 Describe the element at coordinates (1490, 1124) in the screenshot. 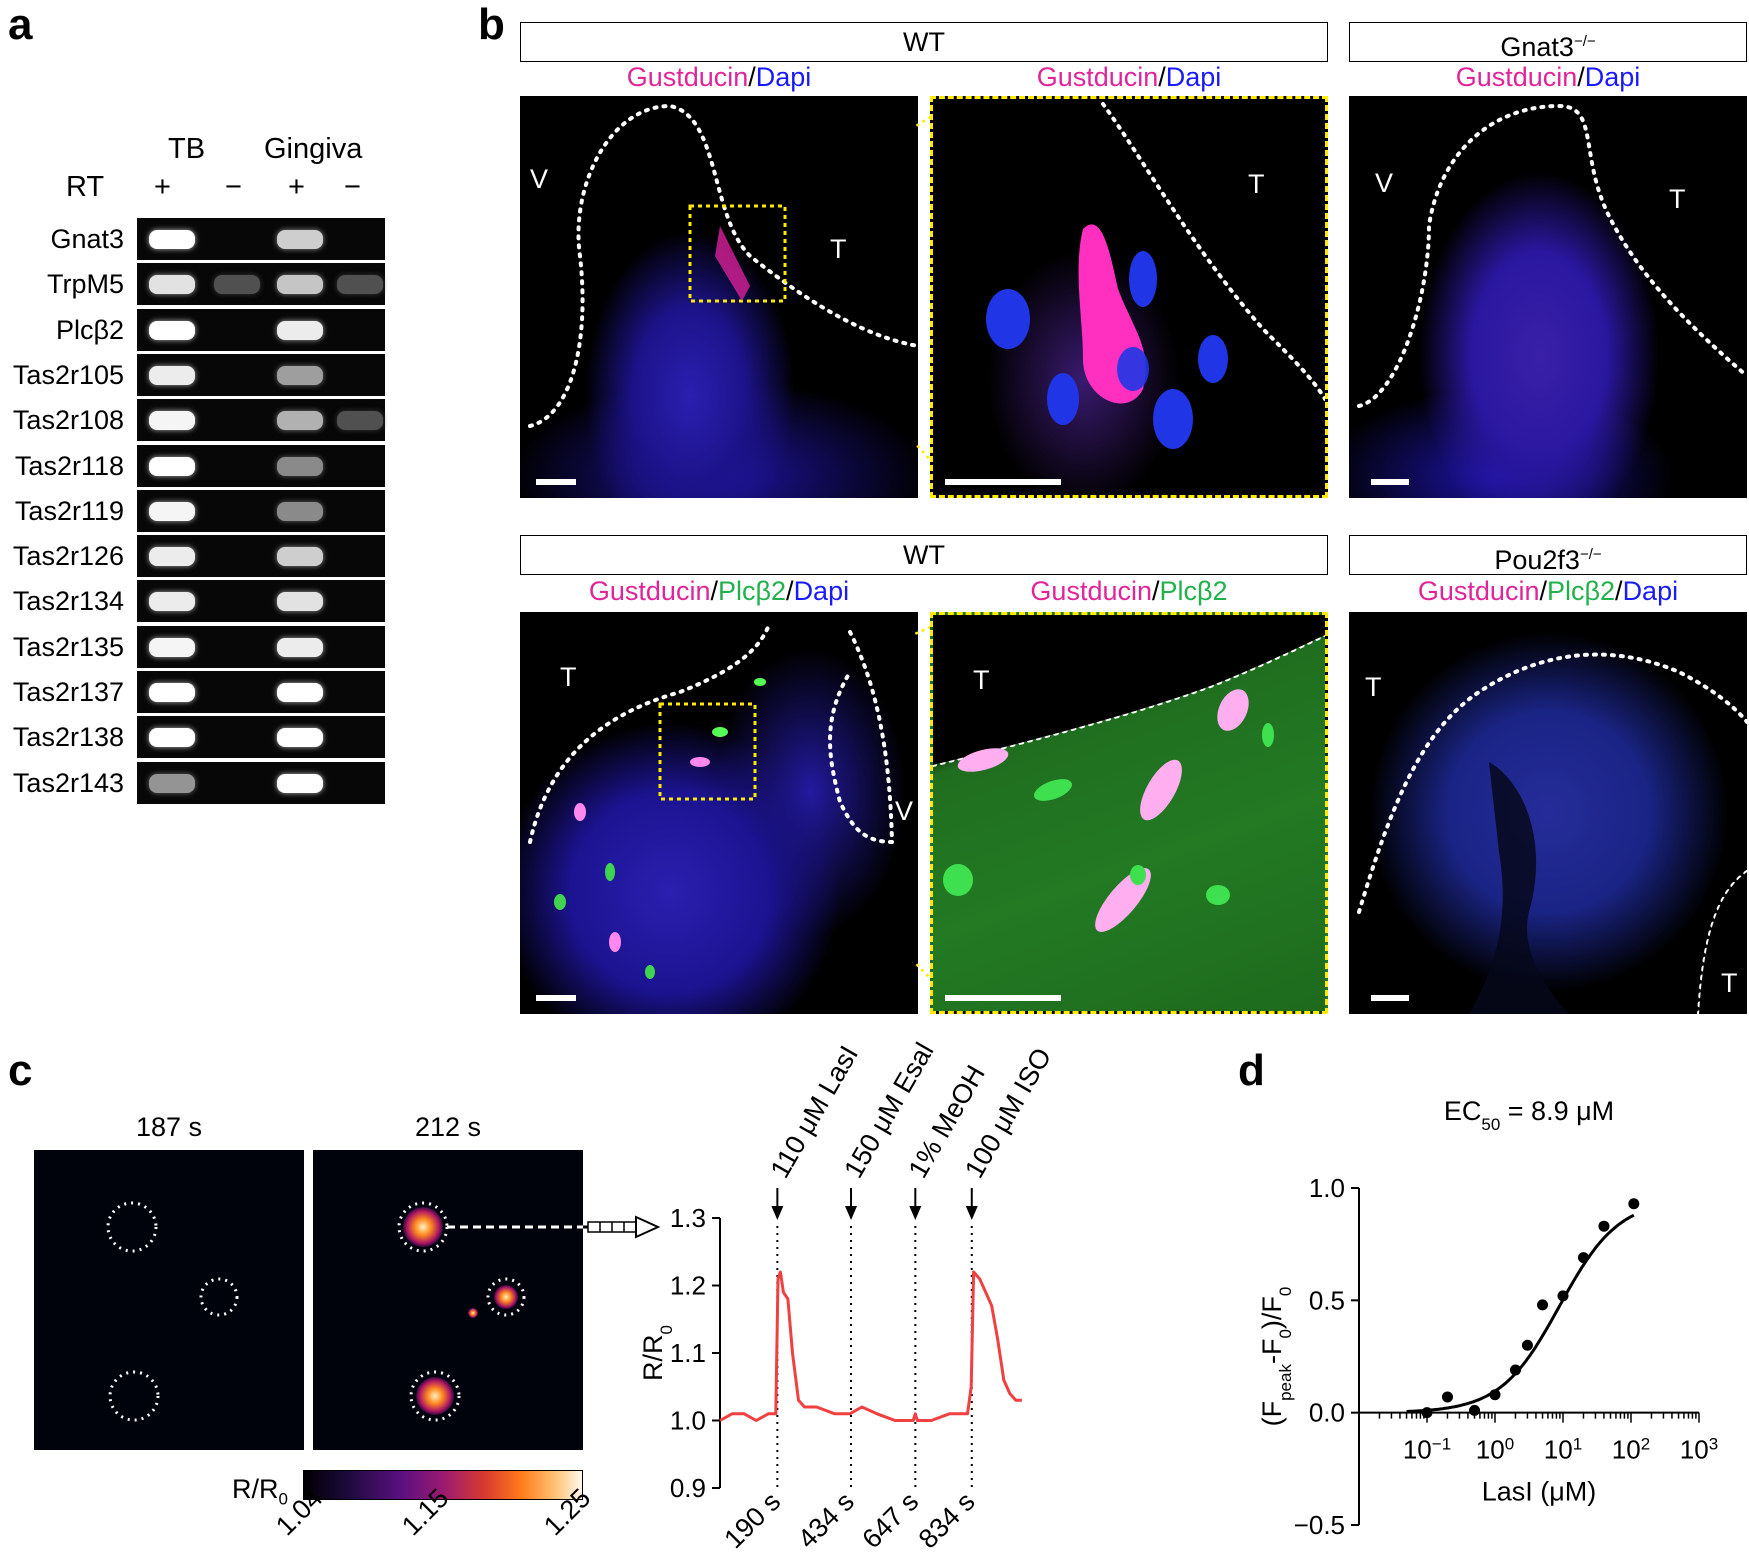

I see `chart-title-sub: 50` at that location.